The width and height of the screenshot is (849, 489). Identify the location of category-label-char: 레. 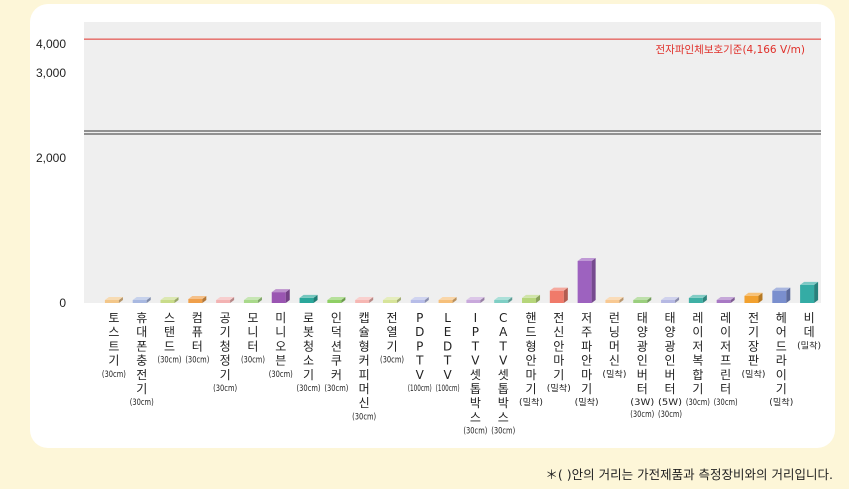
(697, 318).